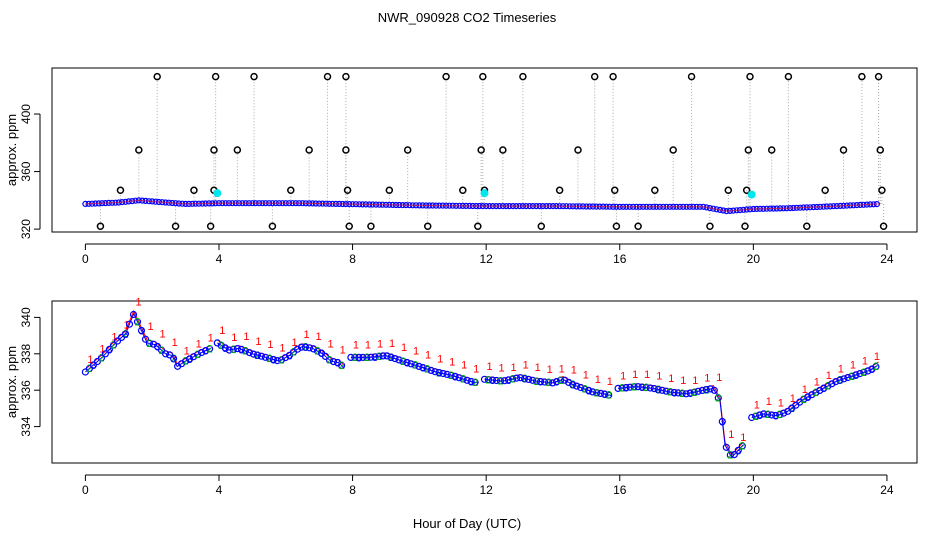 The width and height of the screenshot is (936, 540). Describe the element at coordinates (85, 259) in the screenshot. I see `top-x-tick-label: 0` at that location.